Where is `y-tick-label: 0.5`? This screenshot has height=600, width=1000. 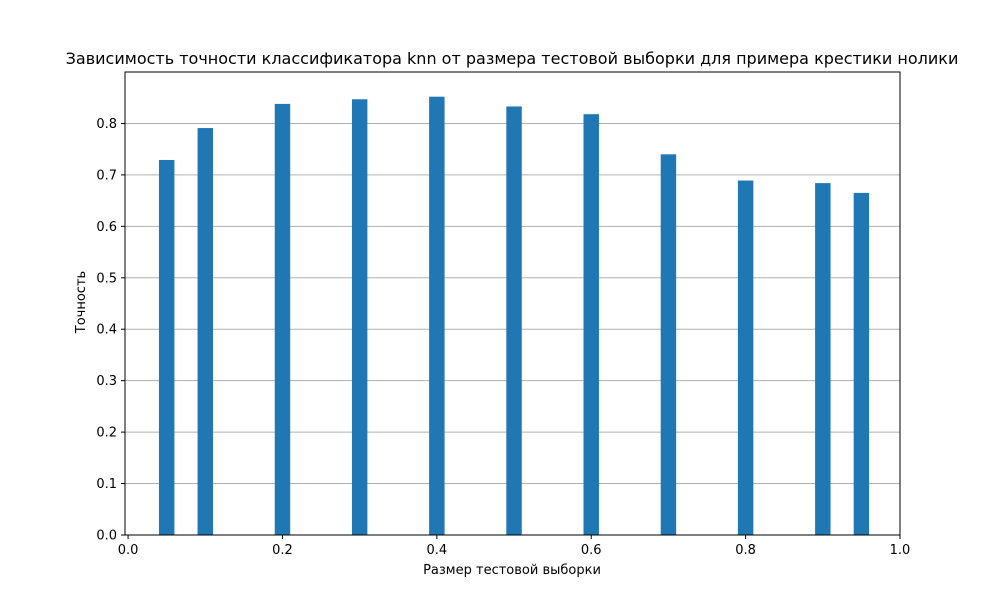
y-tick-label: 0.5 is located at coordinates (106, 278).